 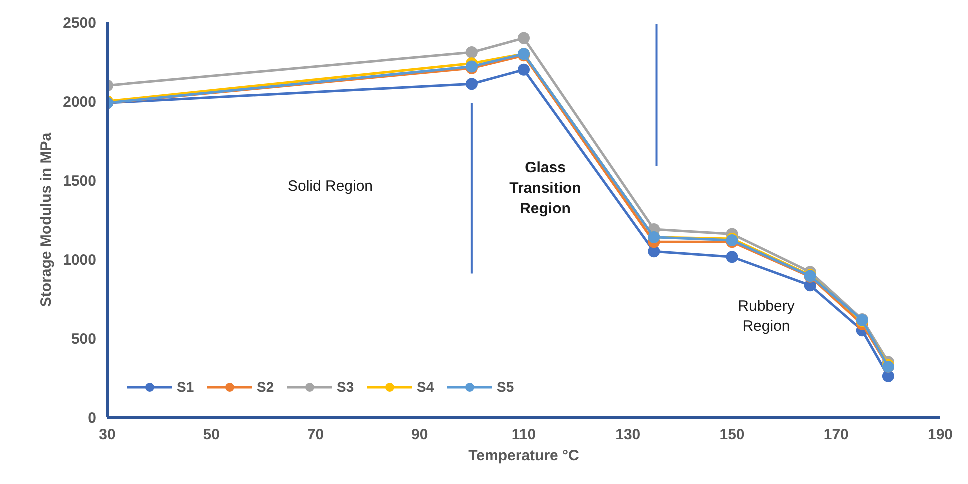 What do you see at coordinates (80, 181) in the screenshot?
I see `y-tick-label: 1500` at bounding box center [80, 181].